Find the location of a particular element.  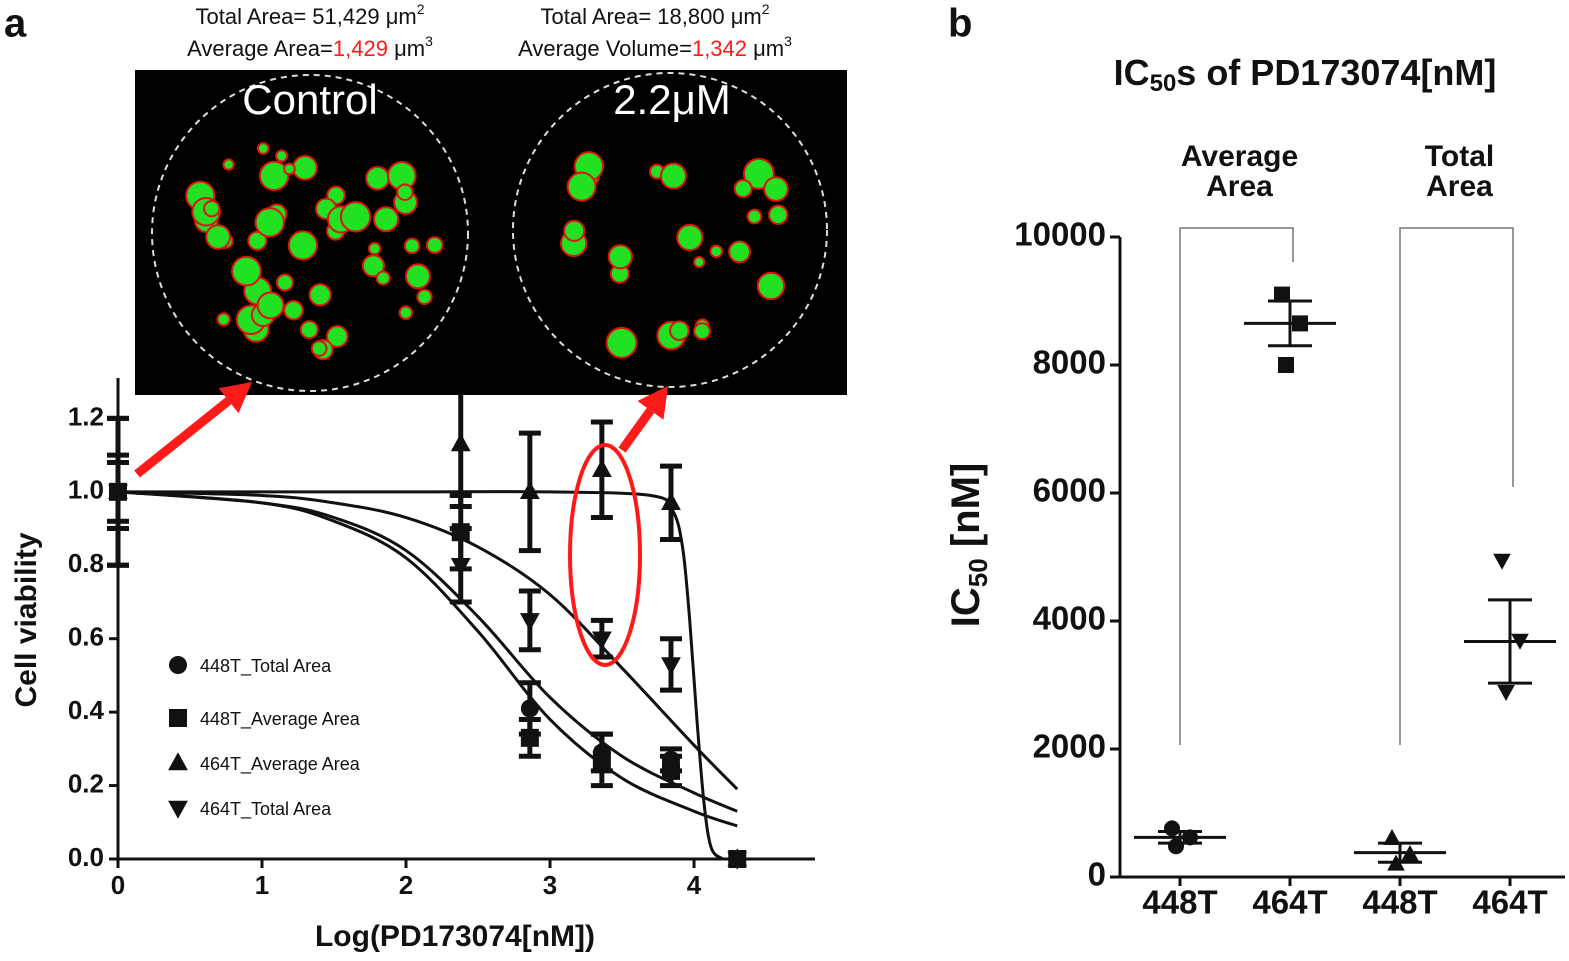

y-tick-label: 0.2 is located at coordinates (86, 783).